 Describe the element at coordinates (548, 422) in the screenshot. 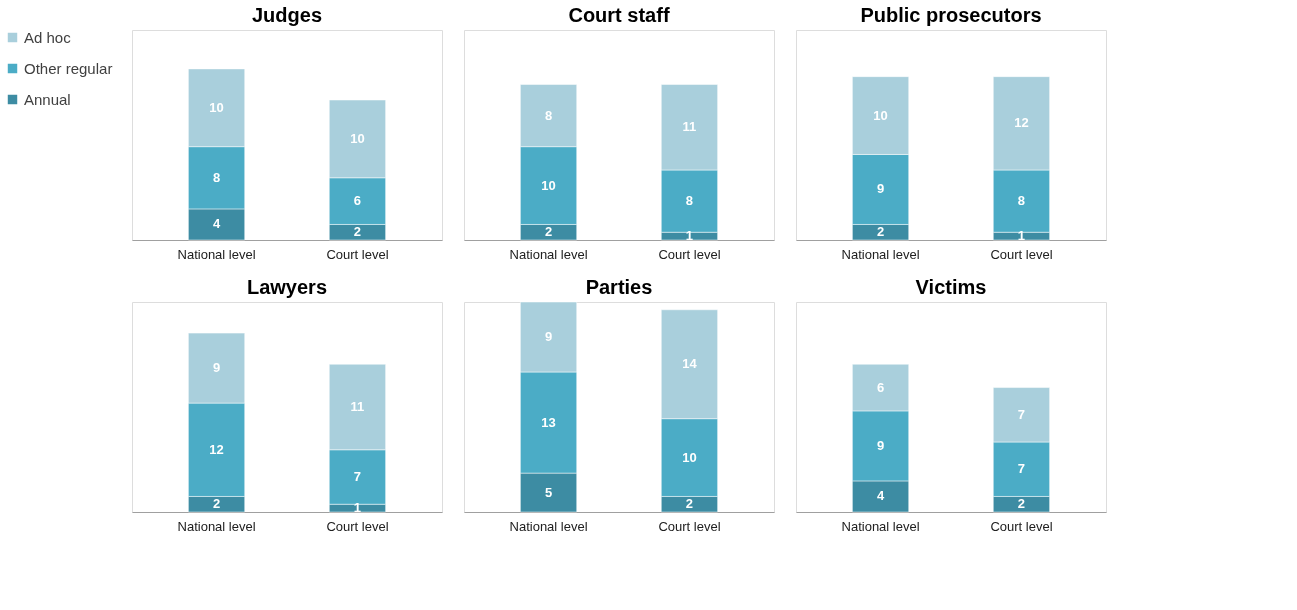

I see `data-label: 13` at that location.